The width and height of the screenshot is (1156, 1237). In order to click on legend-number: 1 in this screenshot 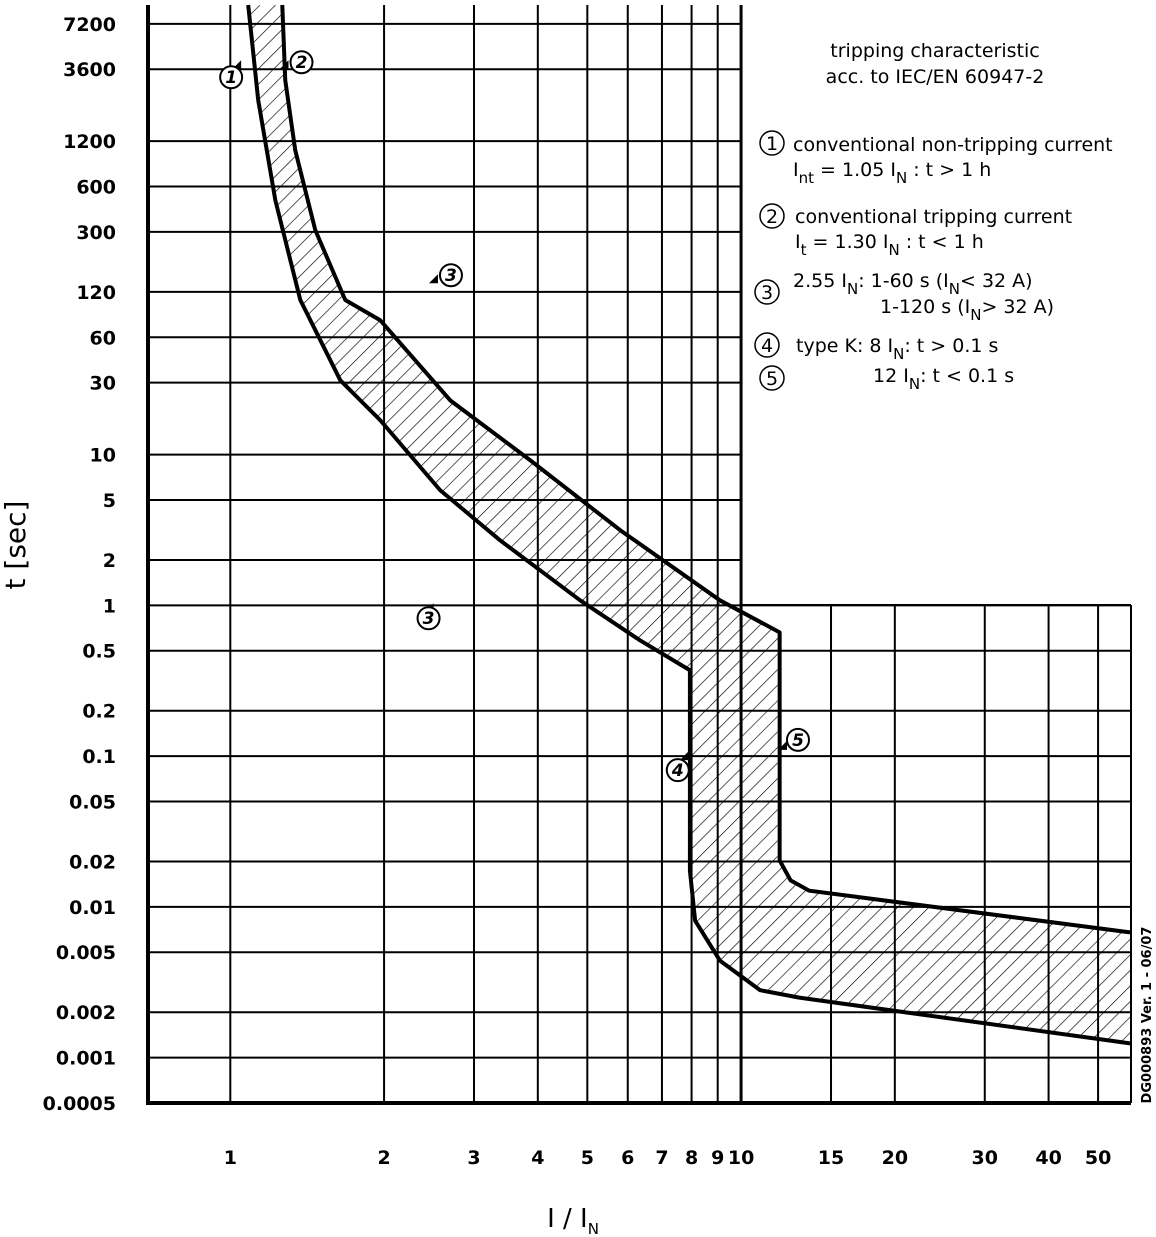, I will do `click(772, 144)`.